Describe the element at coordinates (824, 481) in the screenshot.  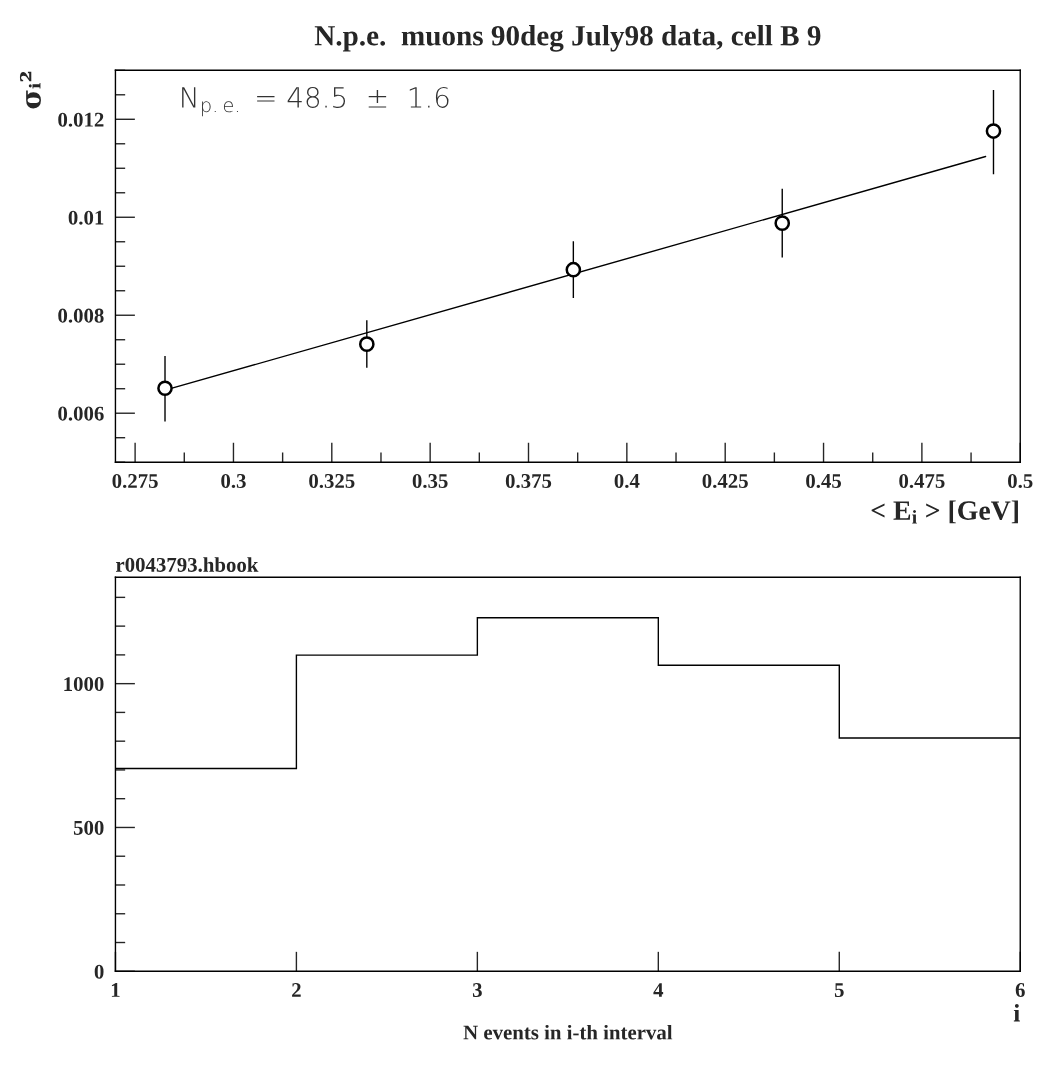
I see `x-tick-label: 0.45` at that location.